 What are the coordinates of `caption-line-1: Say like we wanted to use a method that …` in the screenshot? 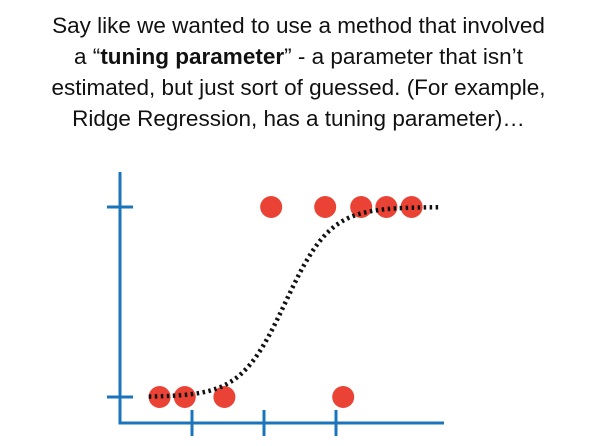 It's located at (298, 25).